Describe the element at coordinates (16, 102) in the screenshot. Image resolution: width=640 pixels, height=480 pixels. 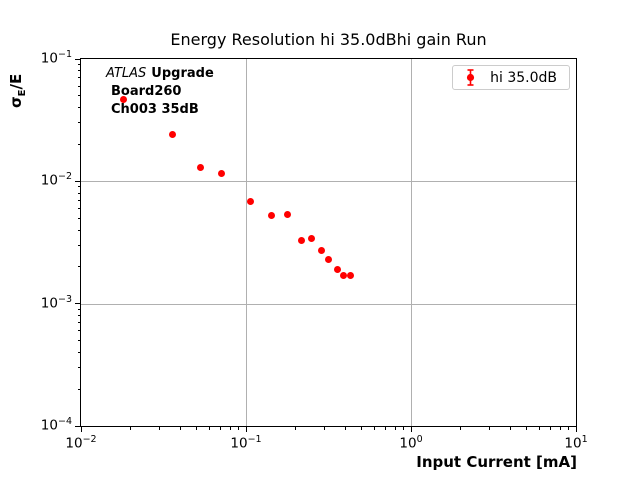
I see `ylabel-sigma: σ` at that location.